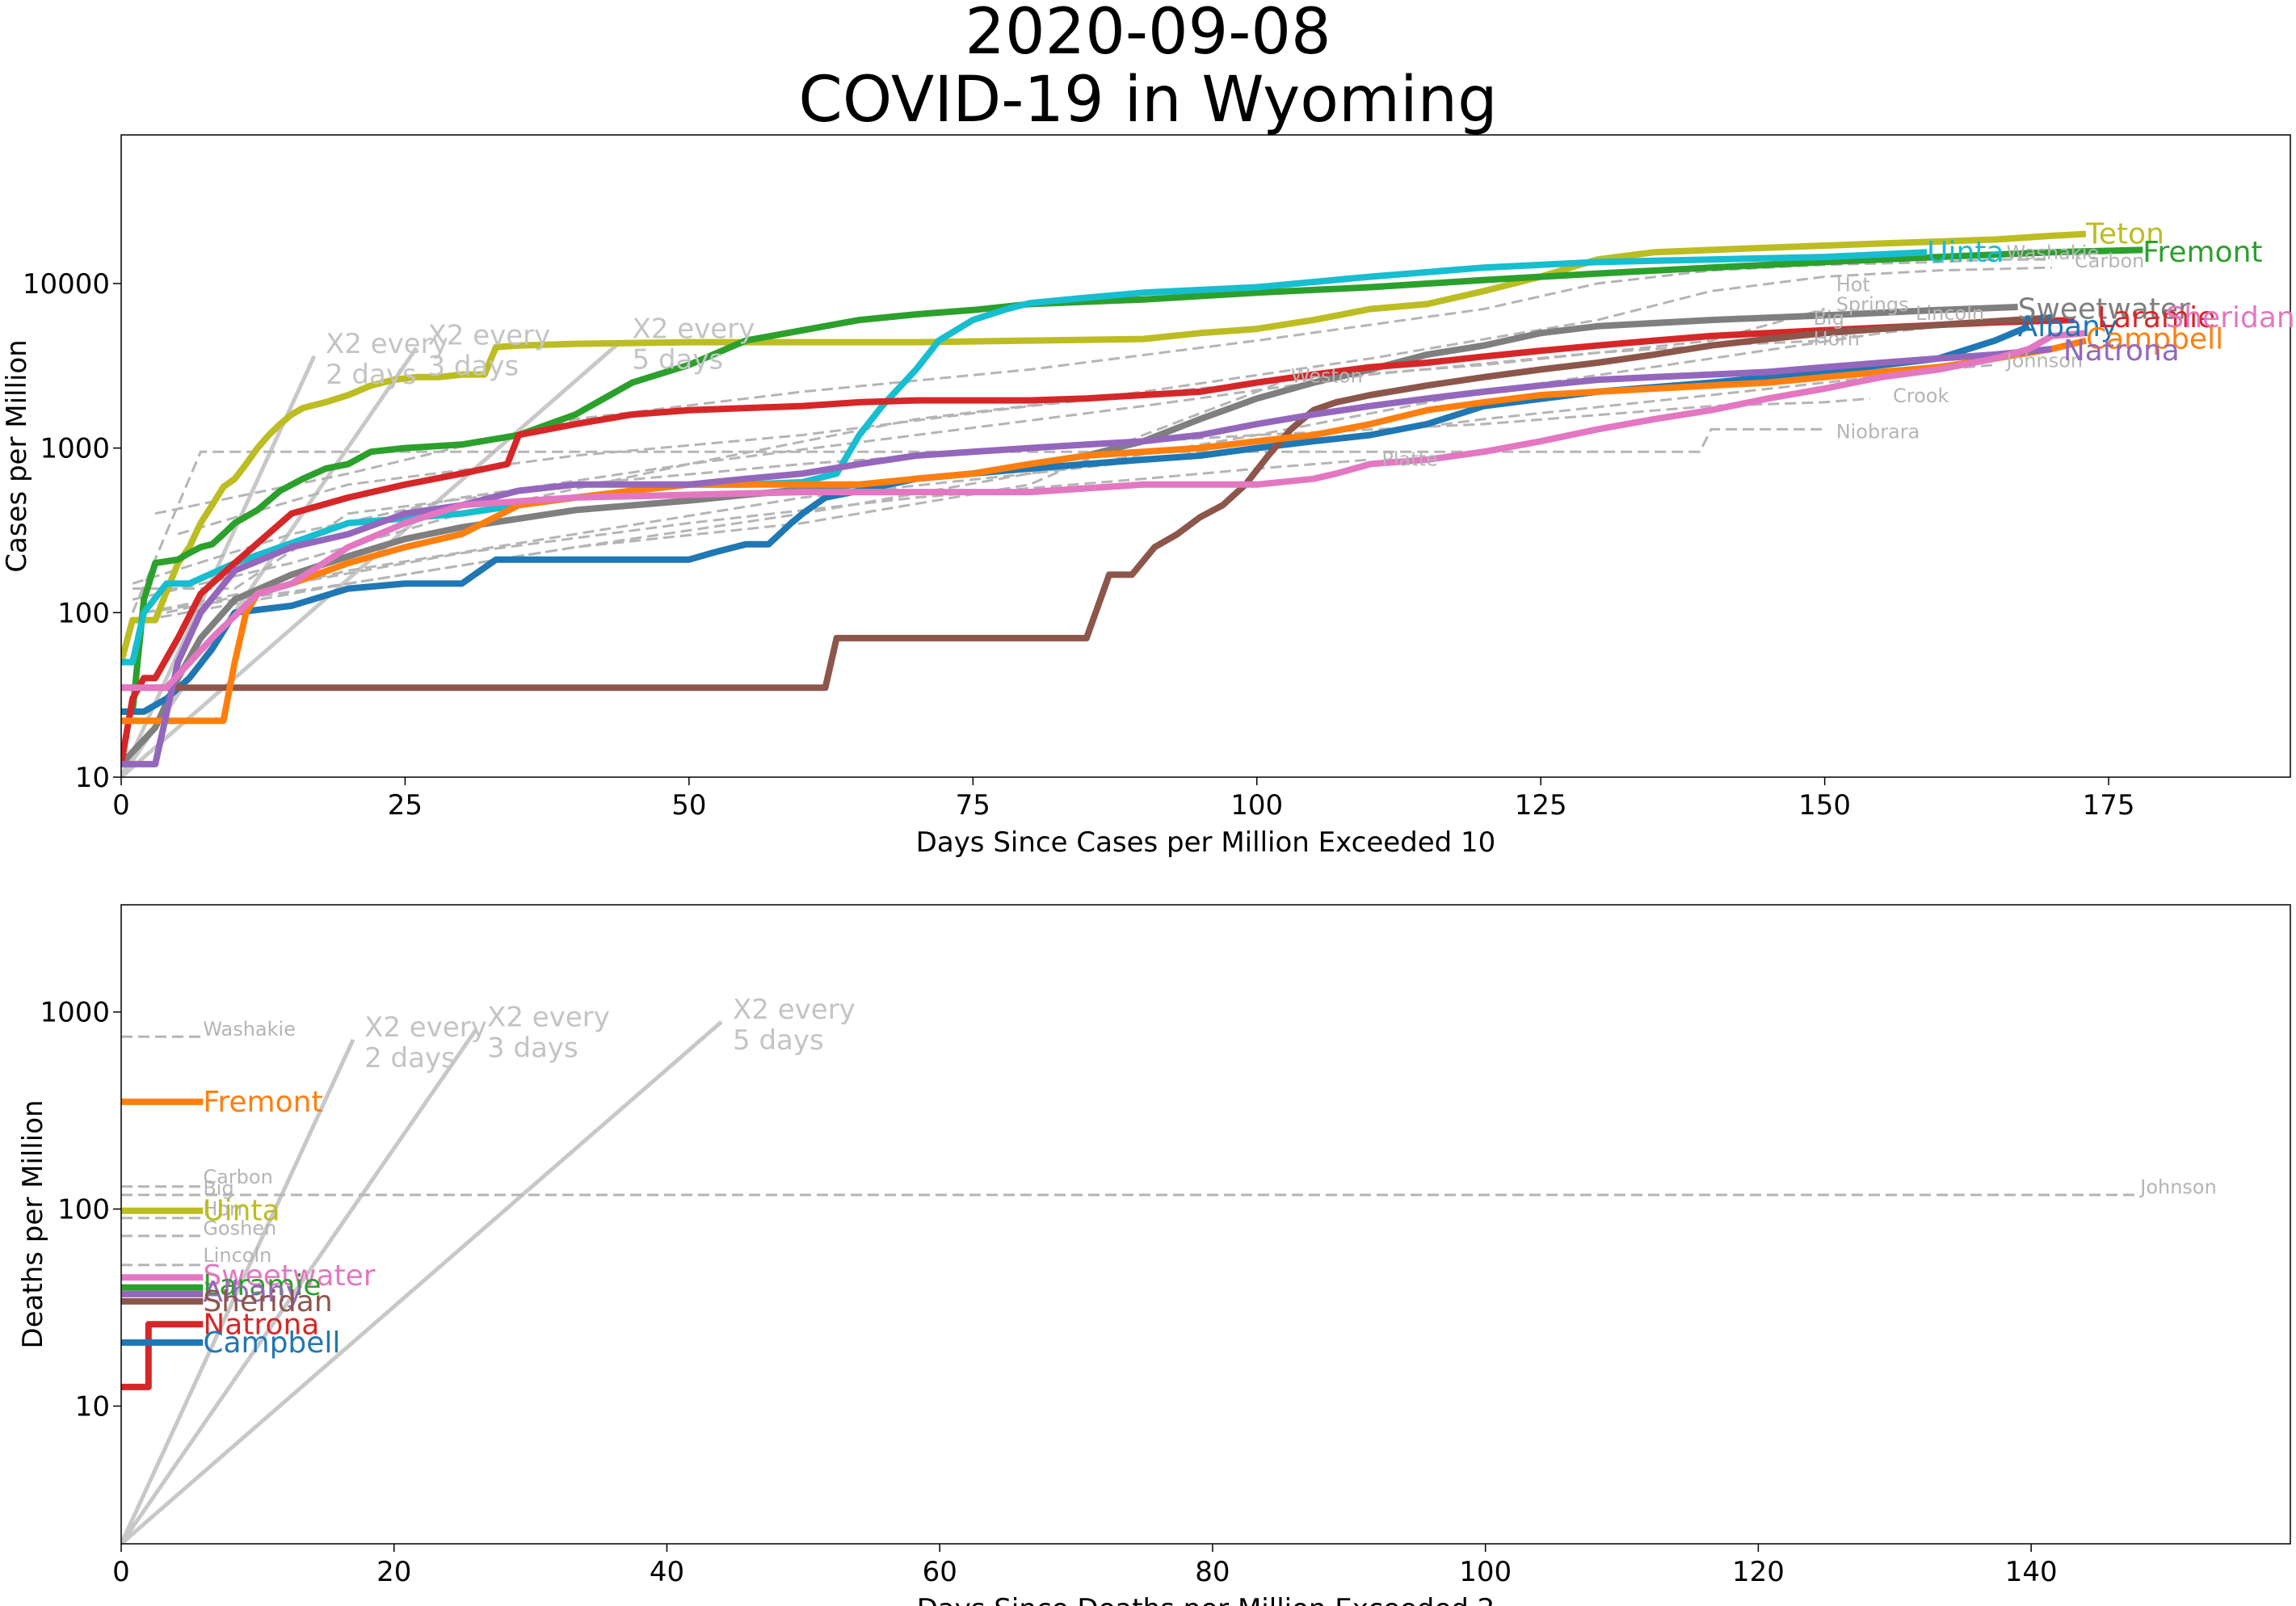 The image size is (2296, 1606). I want to click on doubling-line-5-days, so click(422, 1282).